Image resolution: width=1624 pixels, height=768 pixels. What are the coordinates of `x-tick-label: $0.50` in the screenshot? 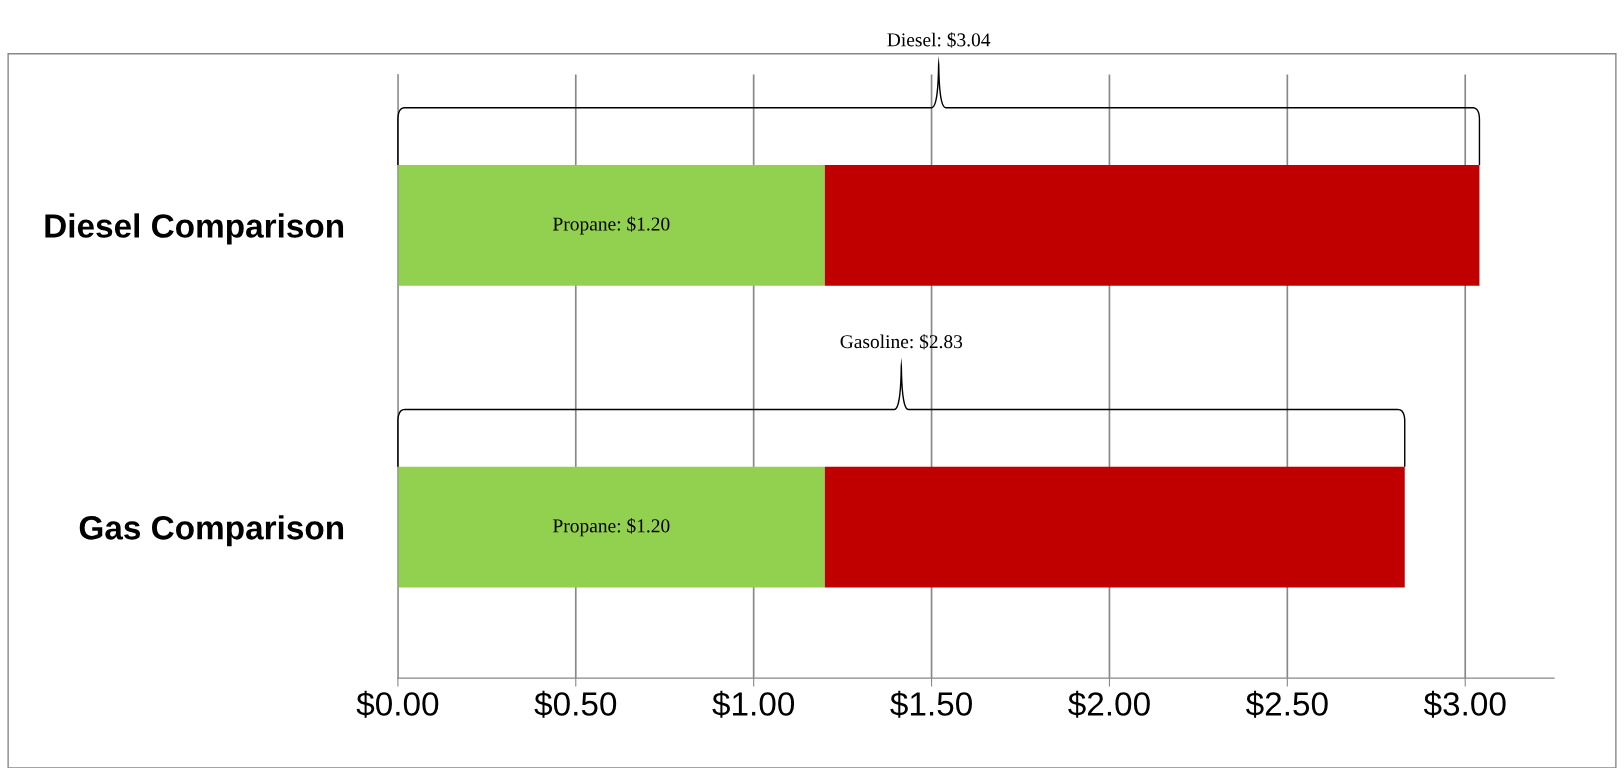 It's located at (575, 704).